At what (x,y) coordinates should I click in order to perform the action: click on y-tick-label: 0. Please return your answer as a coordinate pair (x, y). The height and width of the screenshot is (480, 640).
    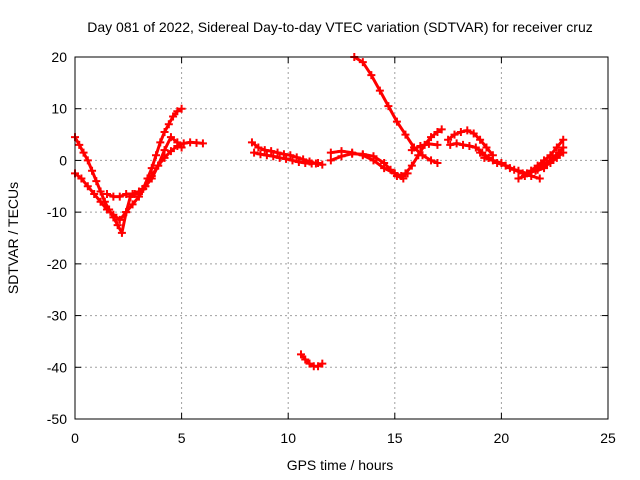
    Looking at the image, I should click on (63, 160).